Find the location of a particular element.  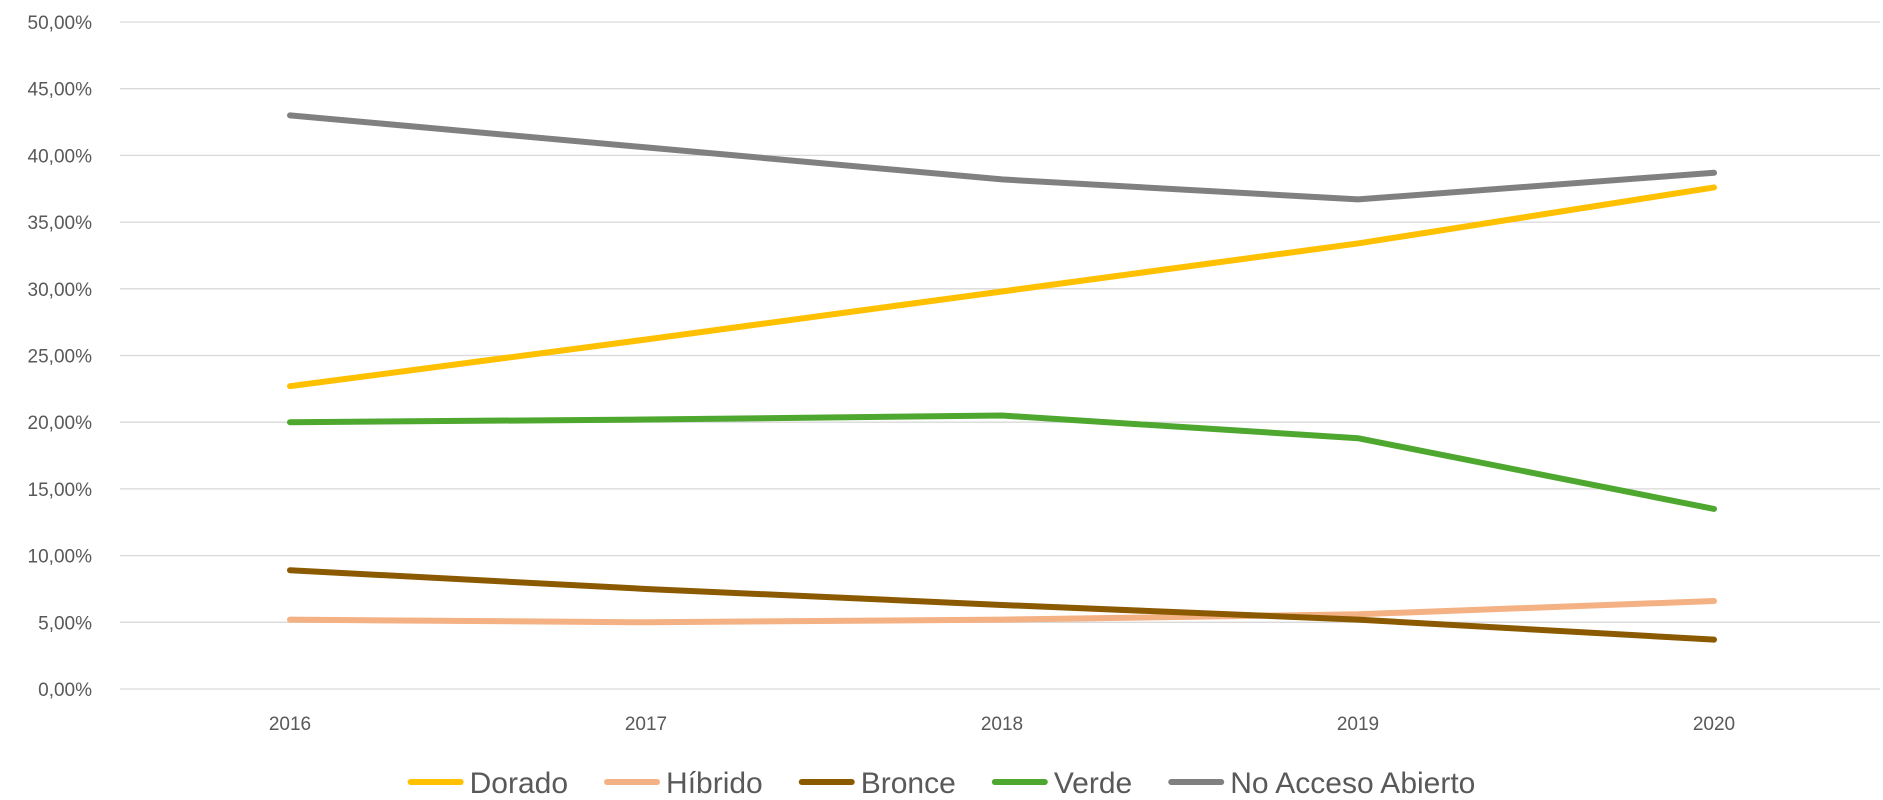

y-tick-label: 0,00% is located at coordinates (65, 690).